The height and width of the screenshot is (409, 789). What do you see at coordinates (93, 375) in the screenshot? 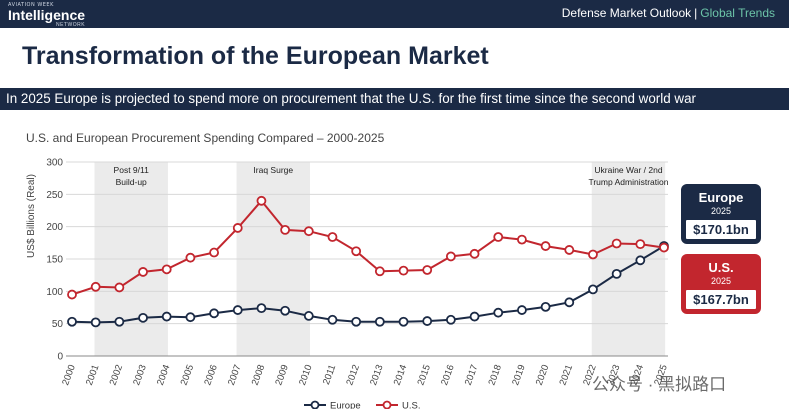
I see `x-tick-label-2001: 2001` at bounding box center [93, 375].